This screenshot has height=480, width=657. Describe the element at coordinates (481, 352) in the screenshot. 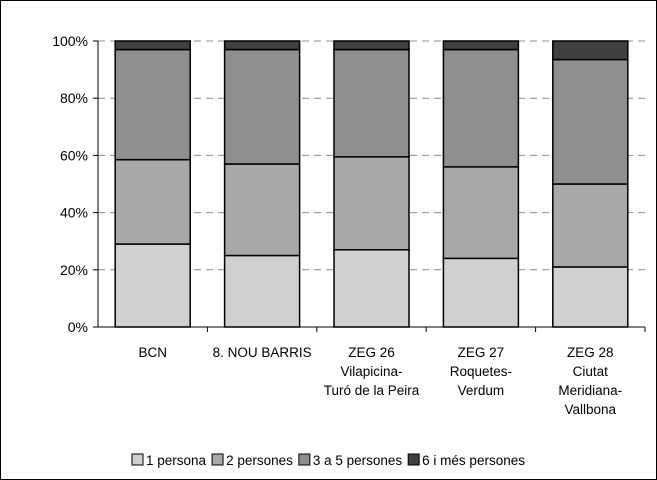

I see `x-tick-label: ZEG 27` at that location.